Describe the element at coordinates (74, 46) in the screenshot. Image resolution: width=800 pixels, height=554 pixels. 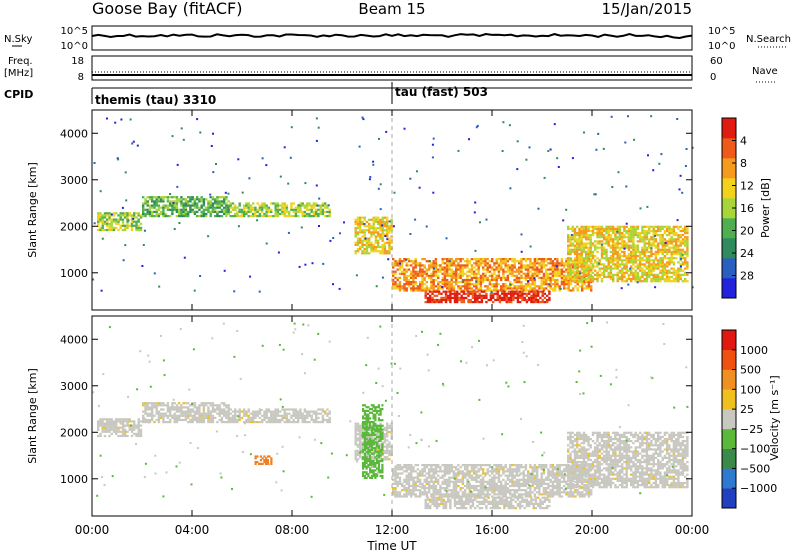
I see `nsky-left-tick-bottom: 10^0` at that location.